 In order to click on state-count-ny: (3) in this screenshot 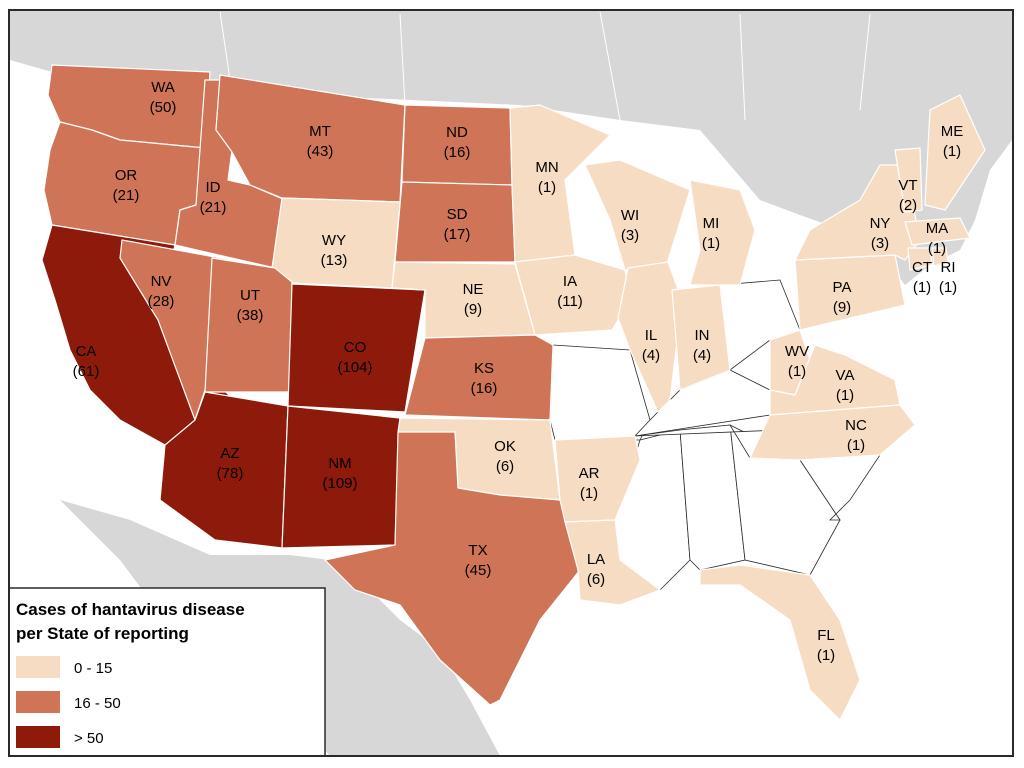, I will do `click(880, 243)`.